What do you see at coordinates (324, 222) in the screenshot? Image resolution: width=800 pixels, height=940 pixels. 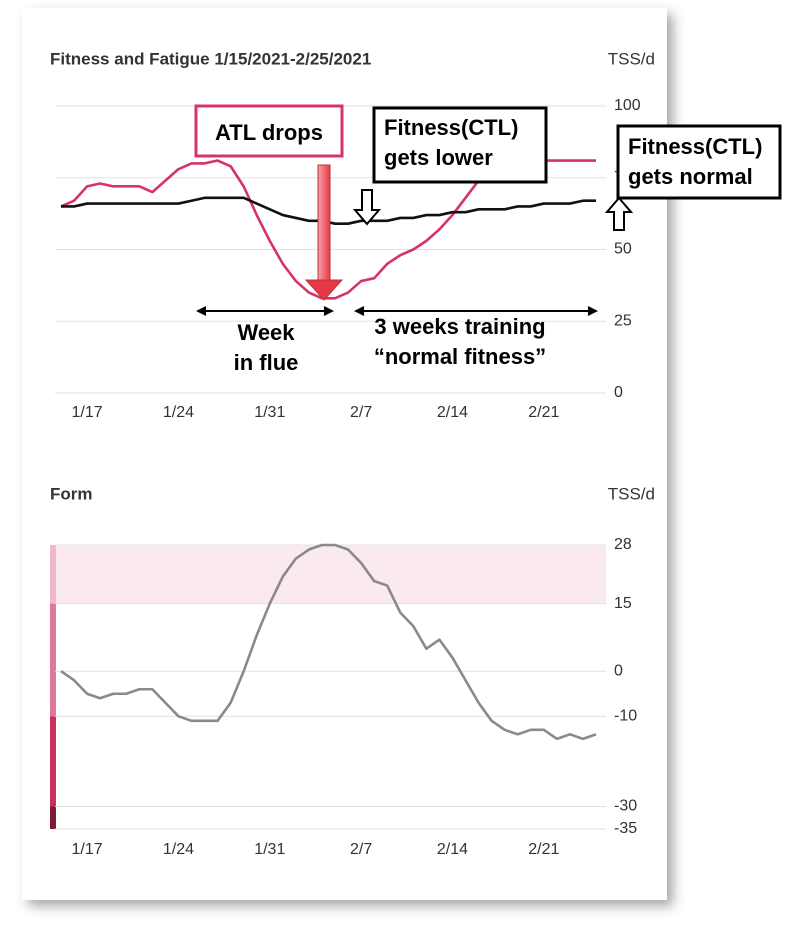 I see `red-arrow-shaft` at bounding box center [324, 222].